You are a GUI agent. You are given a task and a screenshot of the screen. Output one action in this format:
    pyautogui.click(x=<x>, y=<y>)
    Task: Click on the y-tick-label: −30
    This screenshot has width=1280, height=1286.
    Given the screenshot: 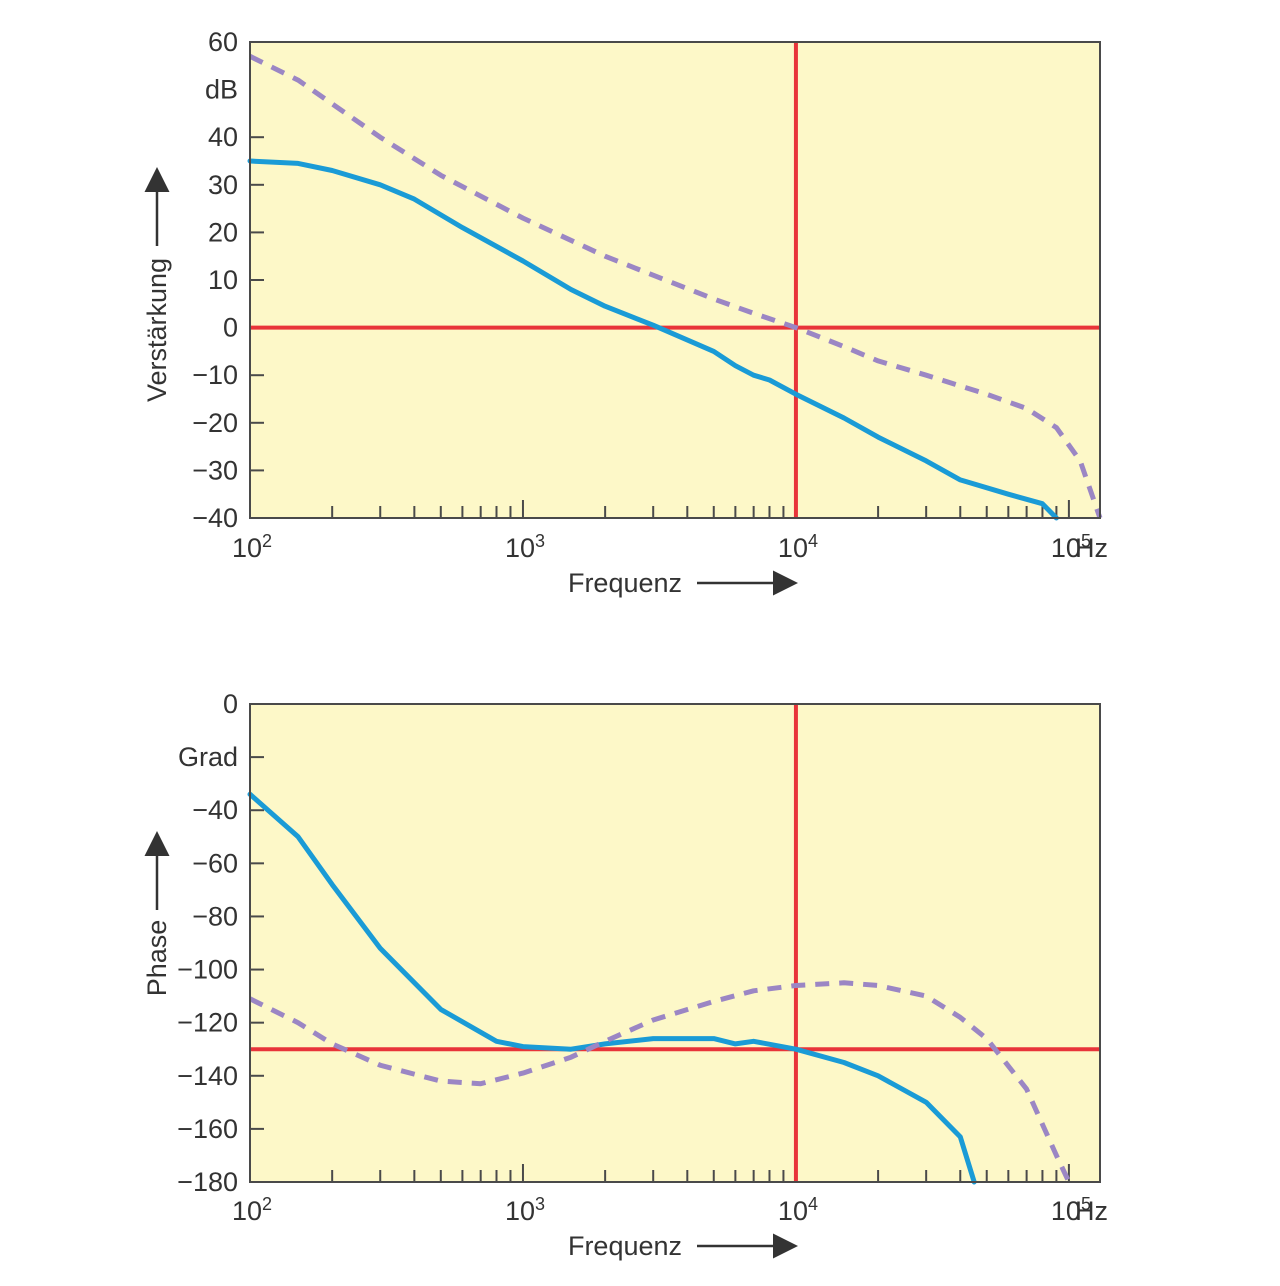 What is the action you would take?
    pyautogui.click(x=215, y=470)
    